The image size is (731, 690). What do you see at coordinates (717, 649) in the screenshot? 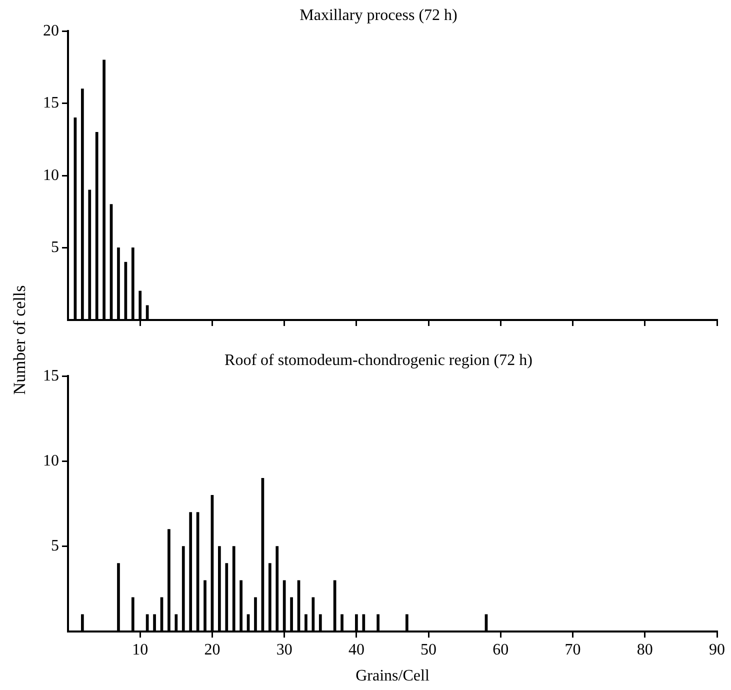
I see `x-tick-label: 90` at bounding box center [717, 649].